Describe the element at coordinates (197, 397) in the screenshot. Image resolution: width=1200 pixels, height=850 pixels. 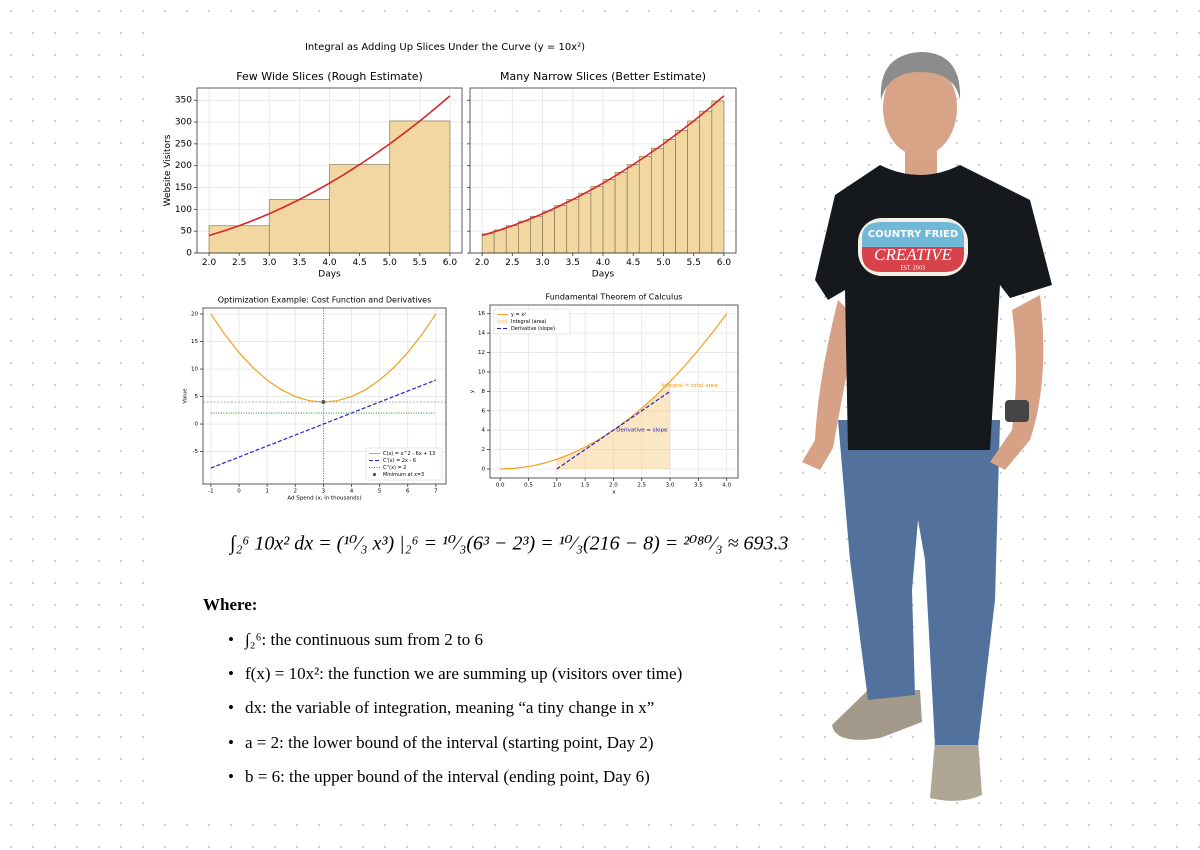
I see `y-tick-label: 5` at that location.